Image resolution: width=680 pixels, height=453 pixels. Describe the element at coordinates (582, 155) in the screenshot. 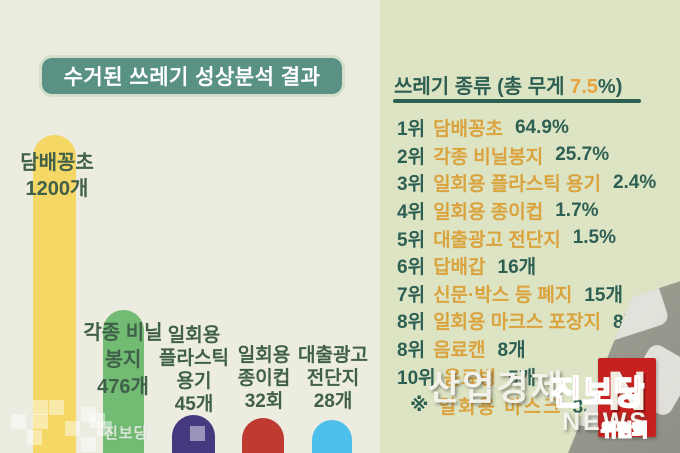

I see `item-value: 25.7%` at that location.